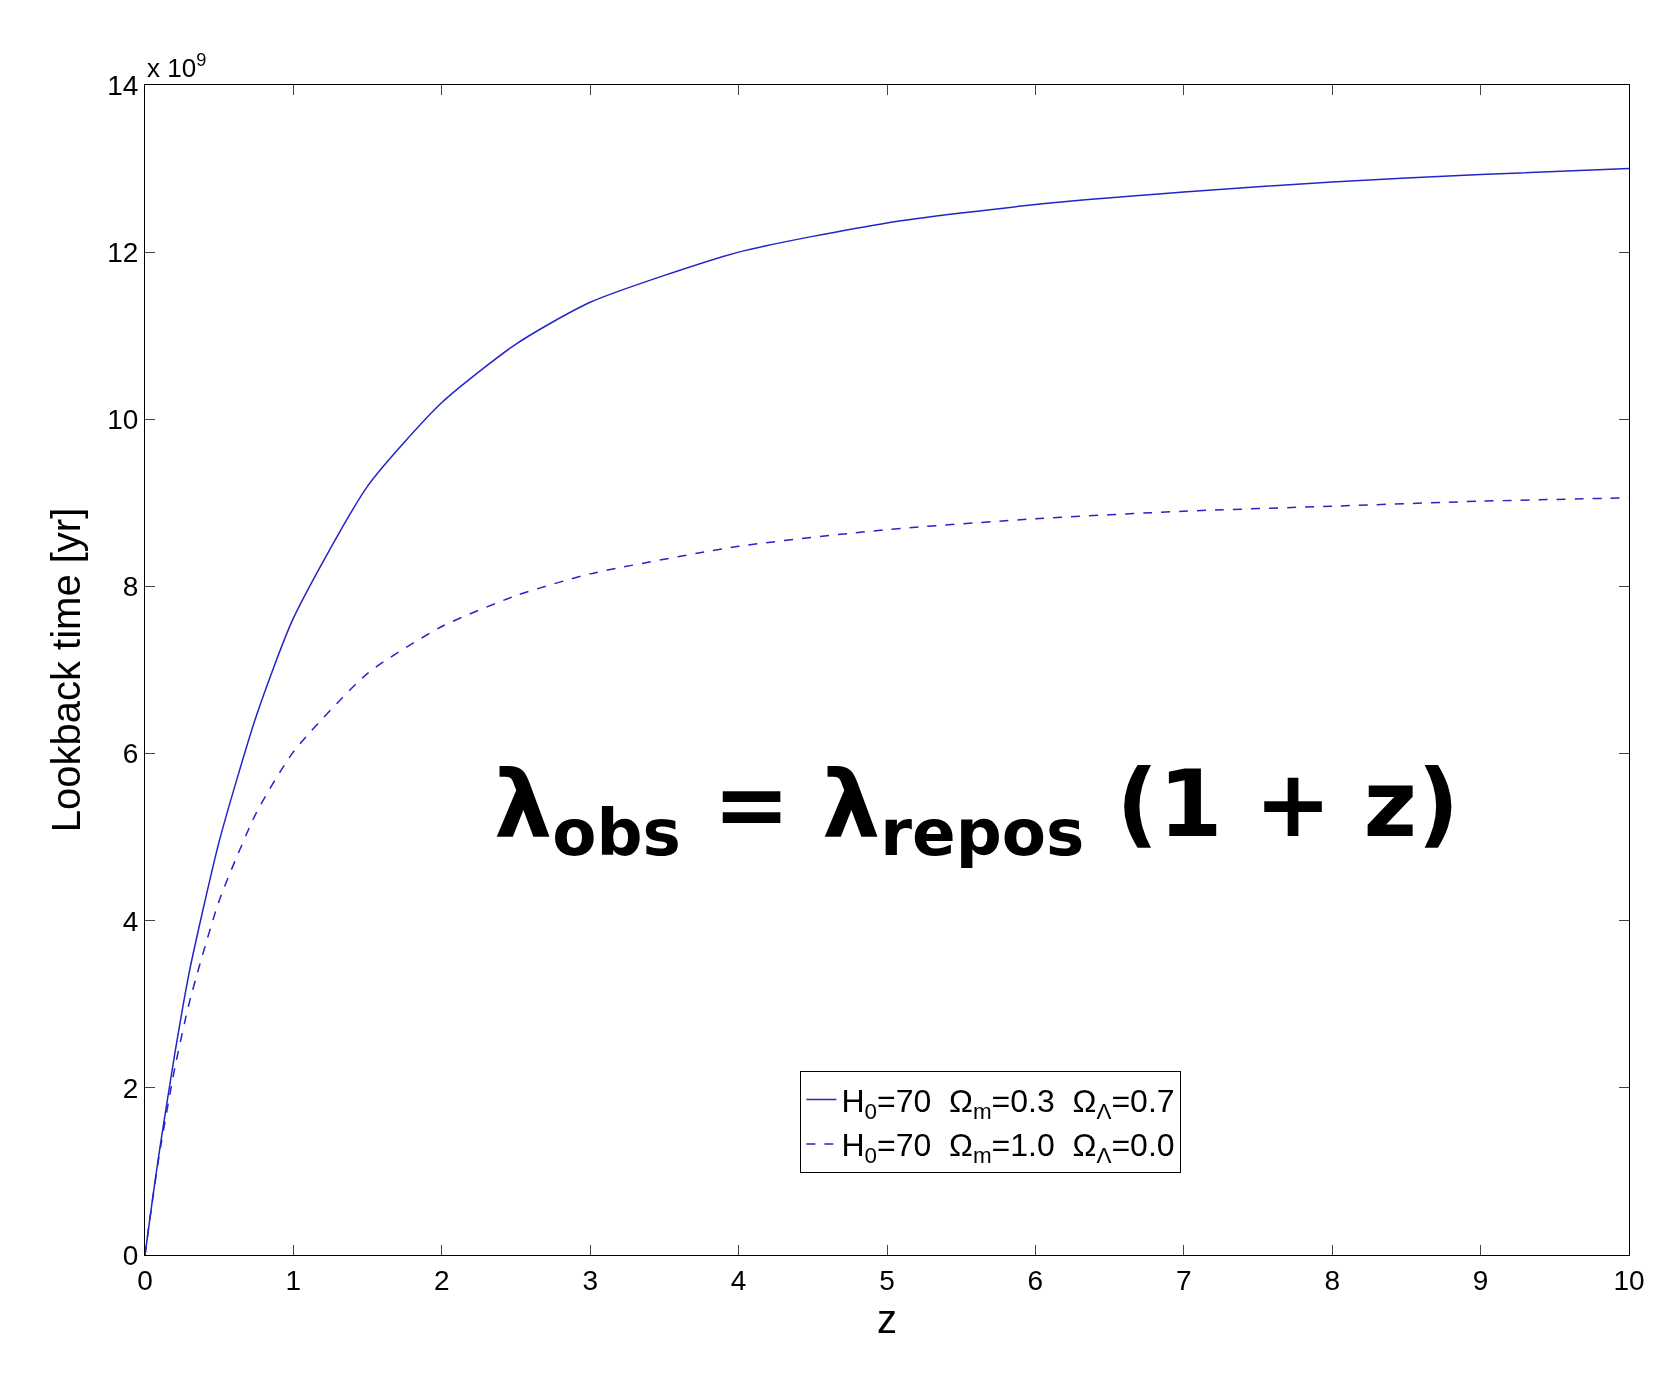 The image size is (1657, 1379). I want to click on legend-label: H$_{0}$=70 Ω$_{m}$=1.0 Ω$_{Λ}$=0.0, so click(1008, 1148).